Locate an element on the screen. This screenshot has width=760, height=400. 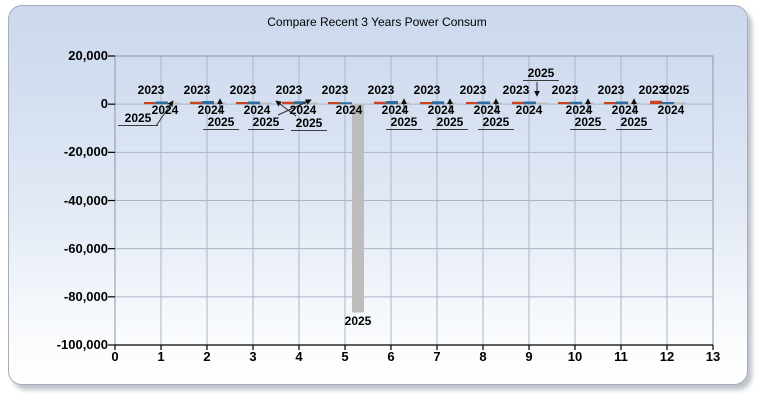
series-label-2024-cat11: 2024 is located at coordinates (625, 110).